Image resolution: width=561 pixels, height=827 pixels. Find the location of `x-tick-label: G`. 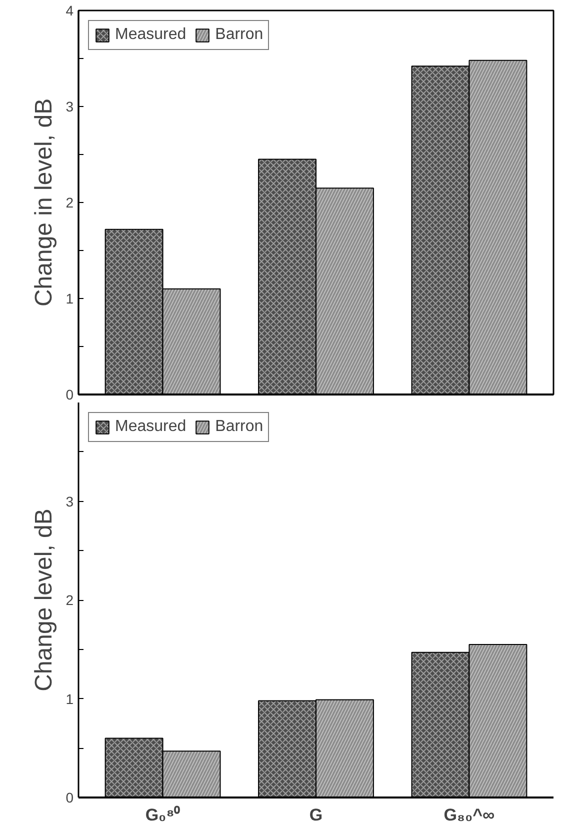

x-tick-label: G is located at coordinates (316, 815).